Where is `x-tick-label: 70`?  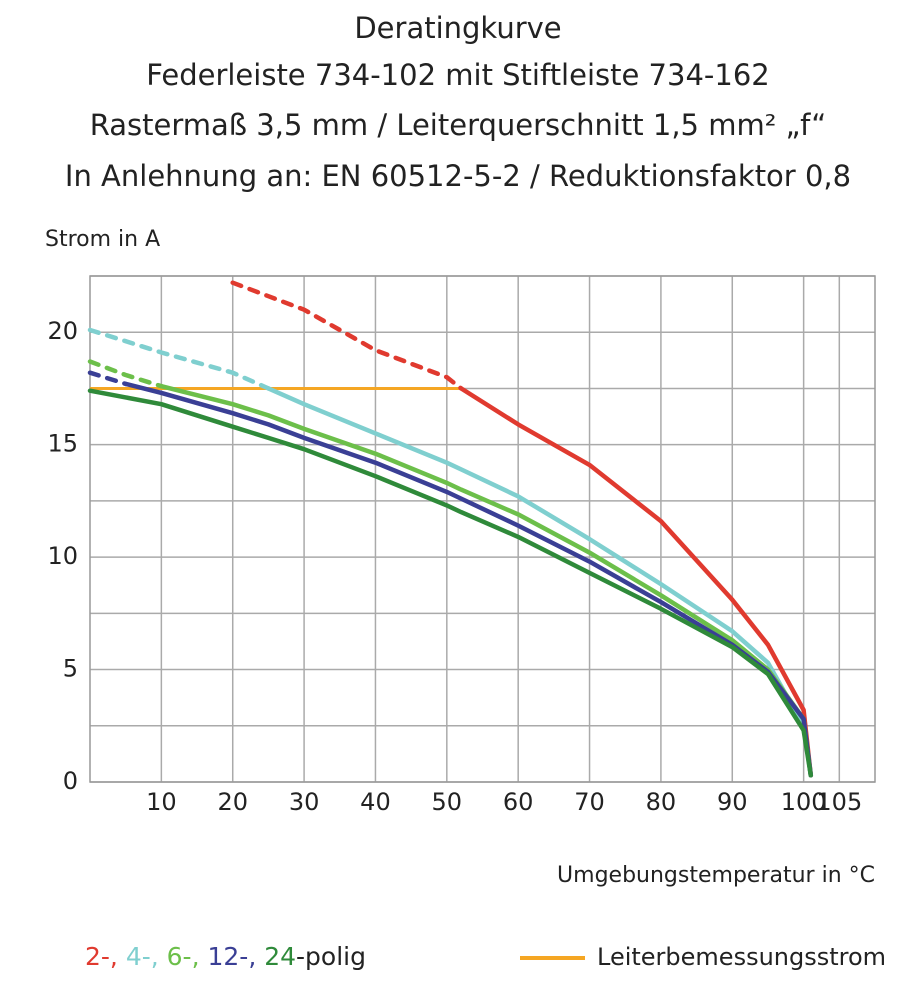
x-tick-label: 70 is located at coordinates (589, 802).